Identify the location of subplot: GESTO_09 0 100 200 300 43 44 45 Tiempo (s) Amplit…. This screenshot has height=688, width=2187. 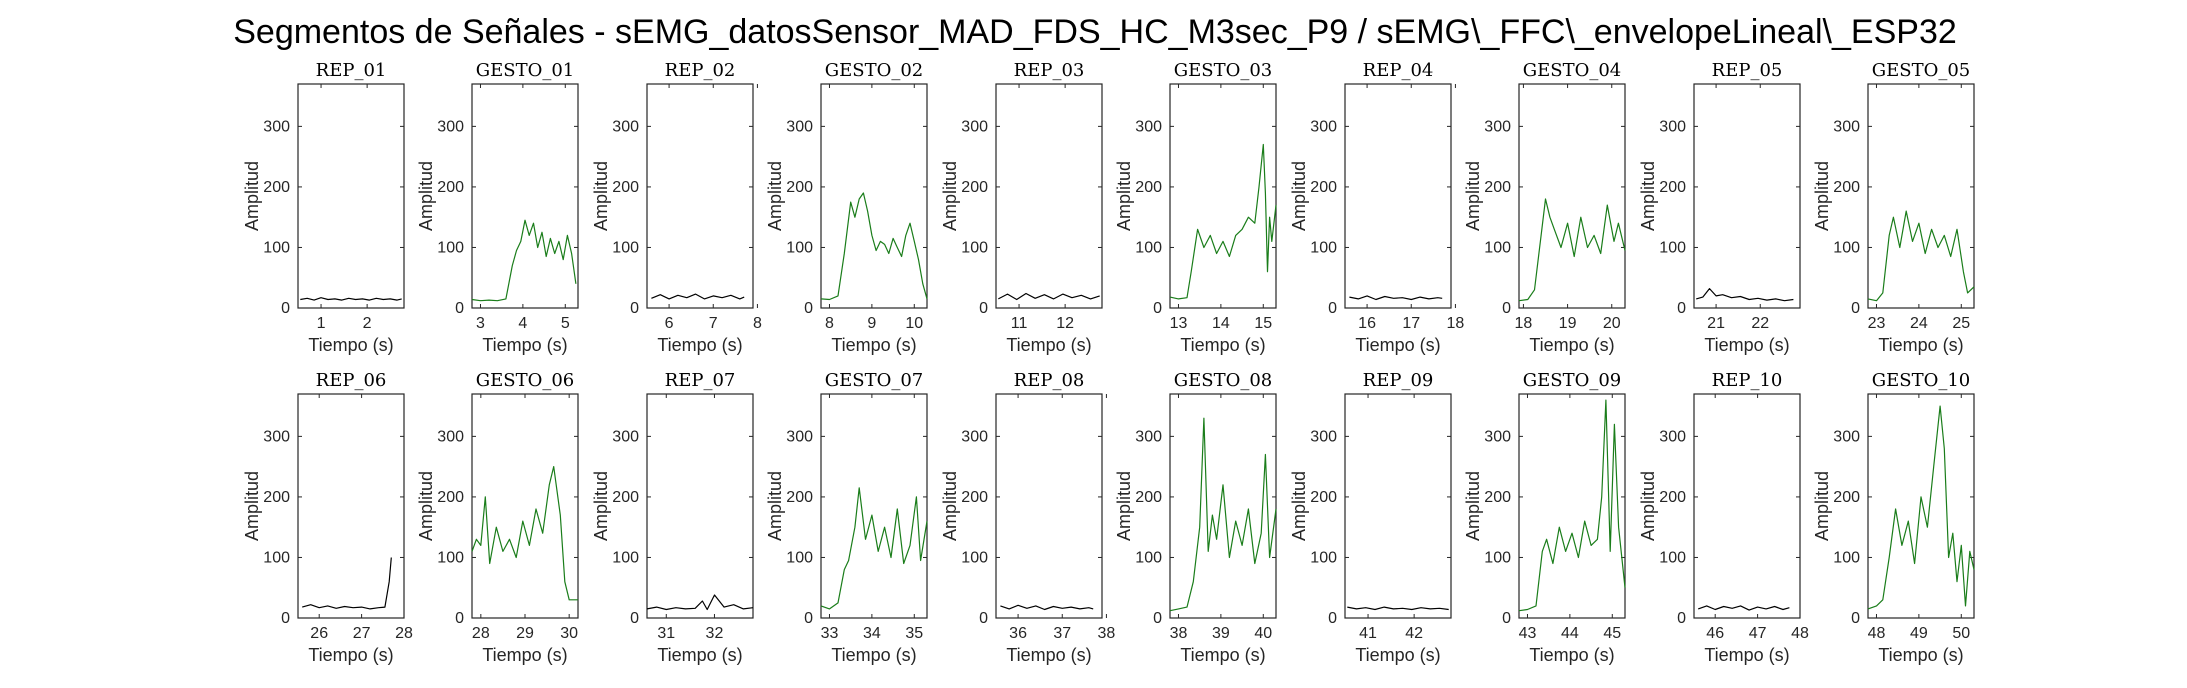
(1544, 517).